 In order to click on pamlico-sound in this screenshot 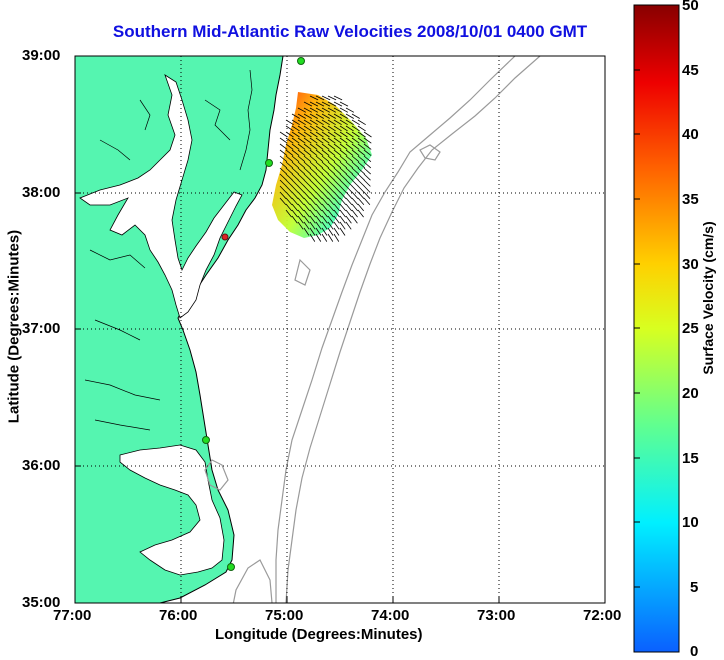, I will do `click(172, 510)`.